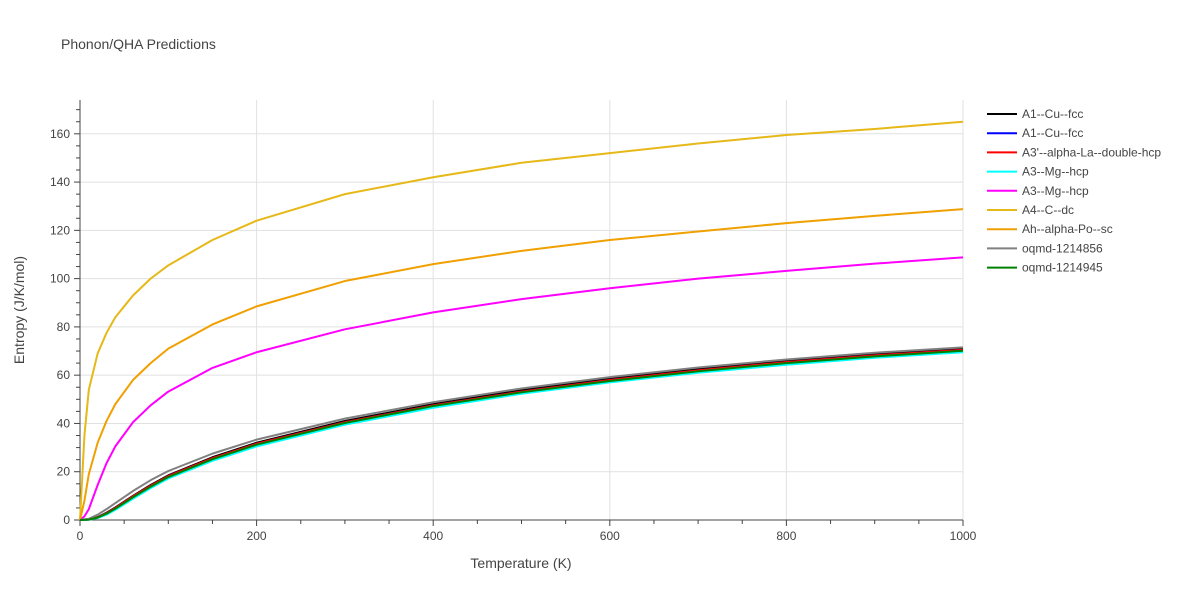 The width and height of the screenshot is (1200, 600). Describe the element at coordinates (610, 536) in the screenshot. I see `x-tick-label: 600` at that location.